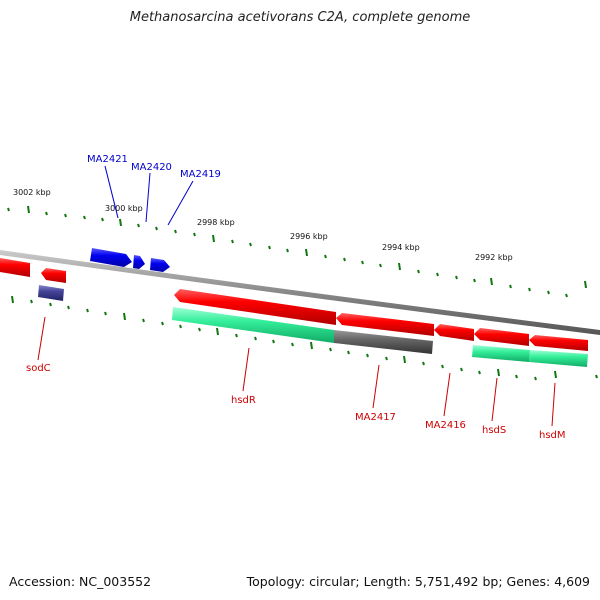 The height and width of the screenshot is (600, 600). I want to click on gene-hsds, so click(501, 337).